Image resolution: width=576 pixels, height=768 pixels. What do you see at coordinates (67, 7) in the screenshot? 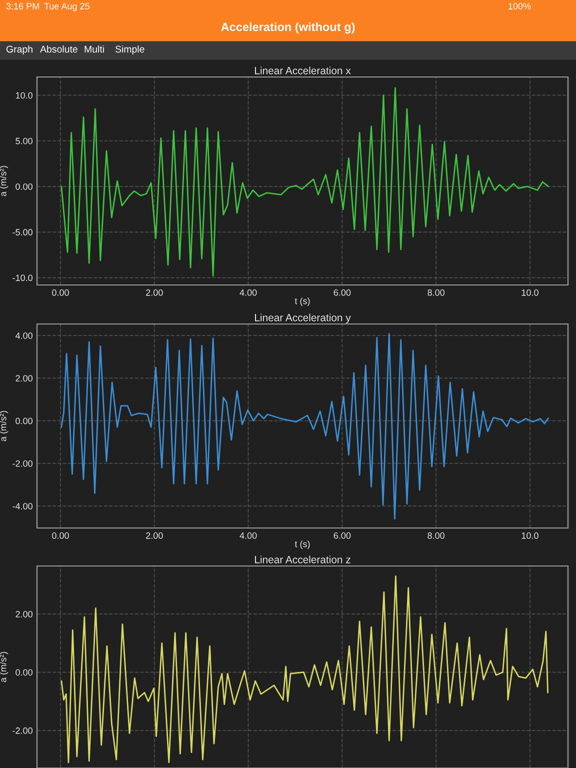
I see `text: Tue Aug 25` at bounding box center [67, 7].